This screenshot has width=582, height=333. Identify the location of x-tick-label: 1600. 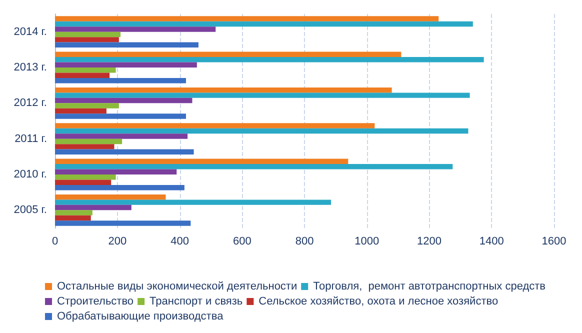
(554, 242).